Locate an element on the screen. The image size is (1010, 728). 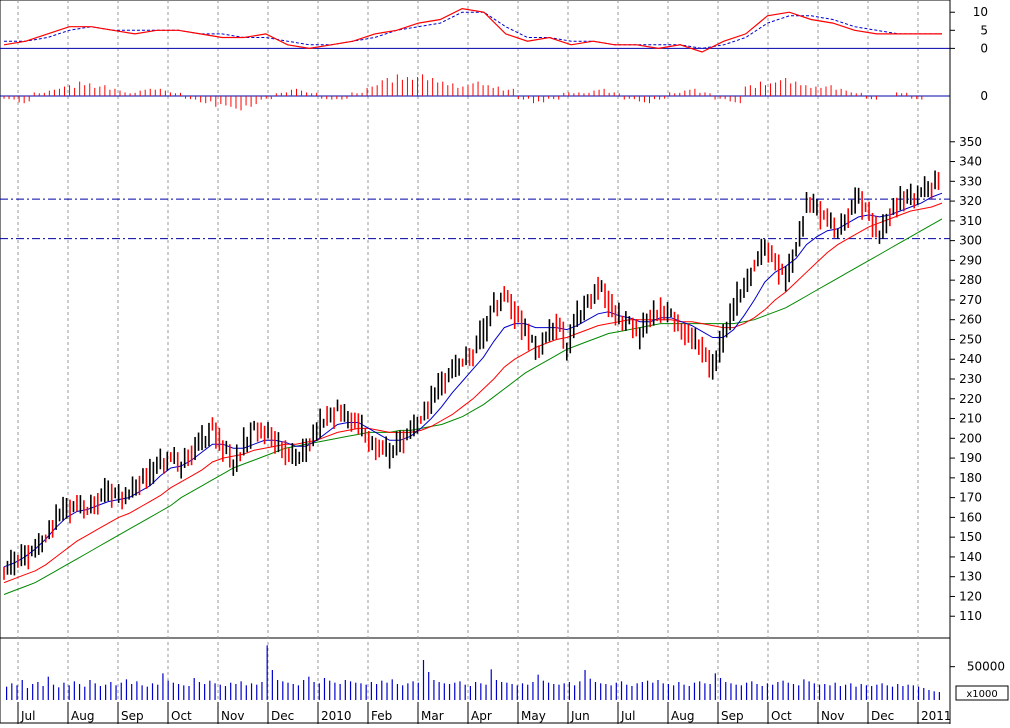
price-tick-label: 120 is located at coordinates (970, 596).